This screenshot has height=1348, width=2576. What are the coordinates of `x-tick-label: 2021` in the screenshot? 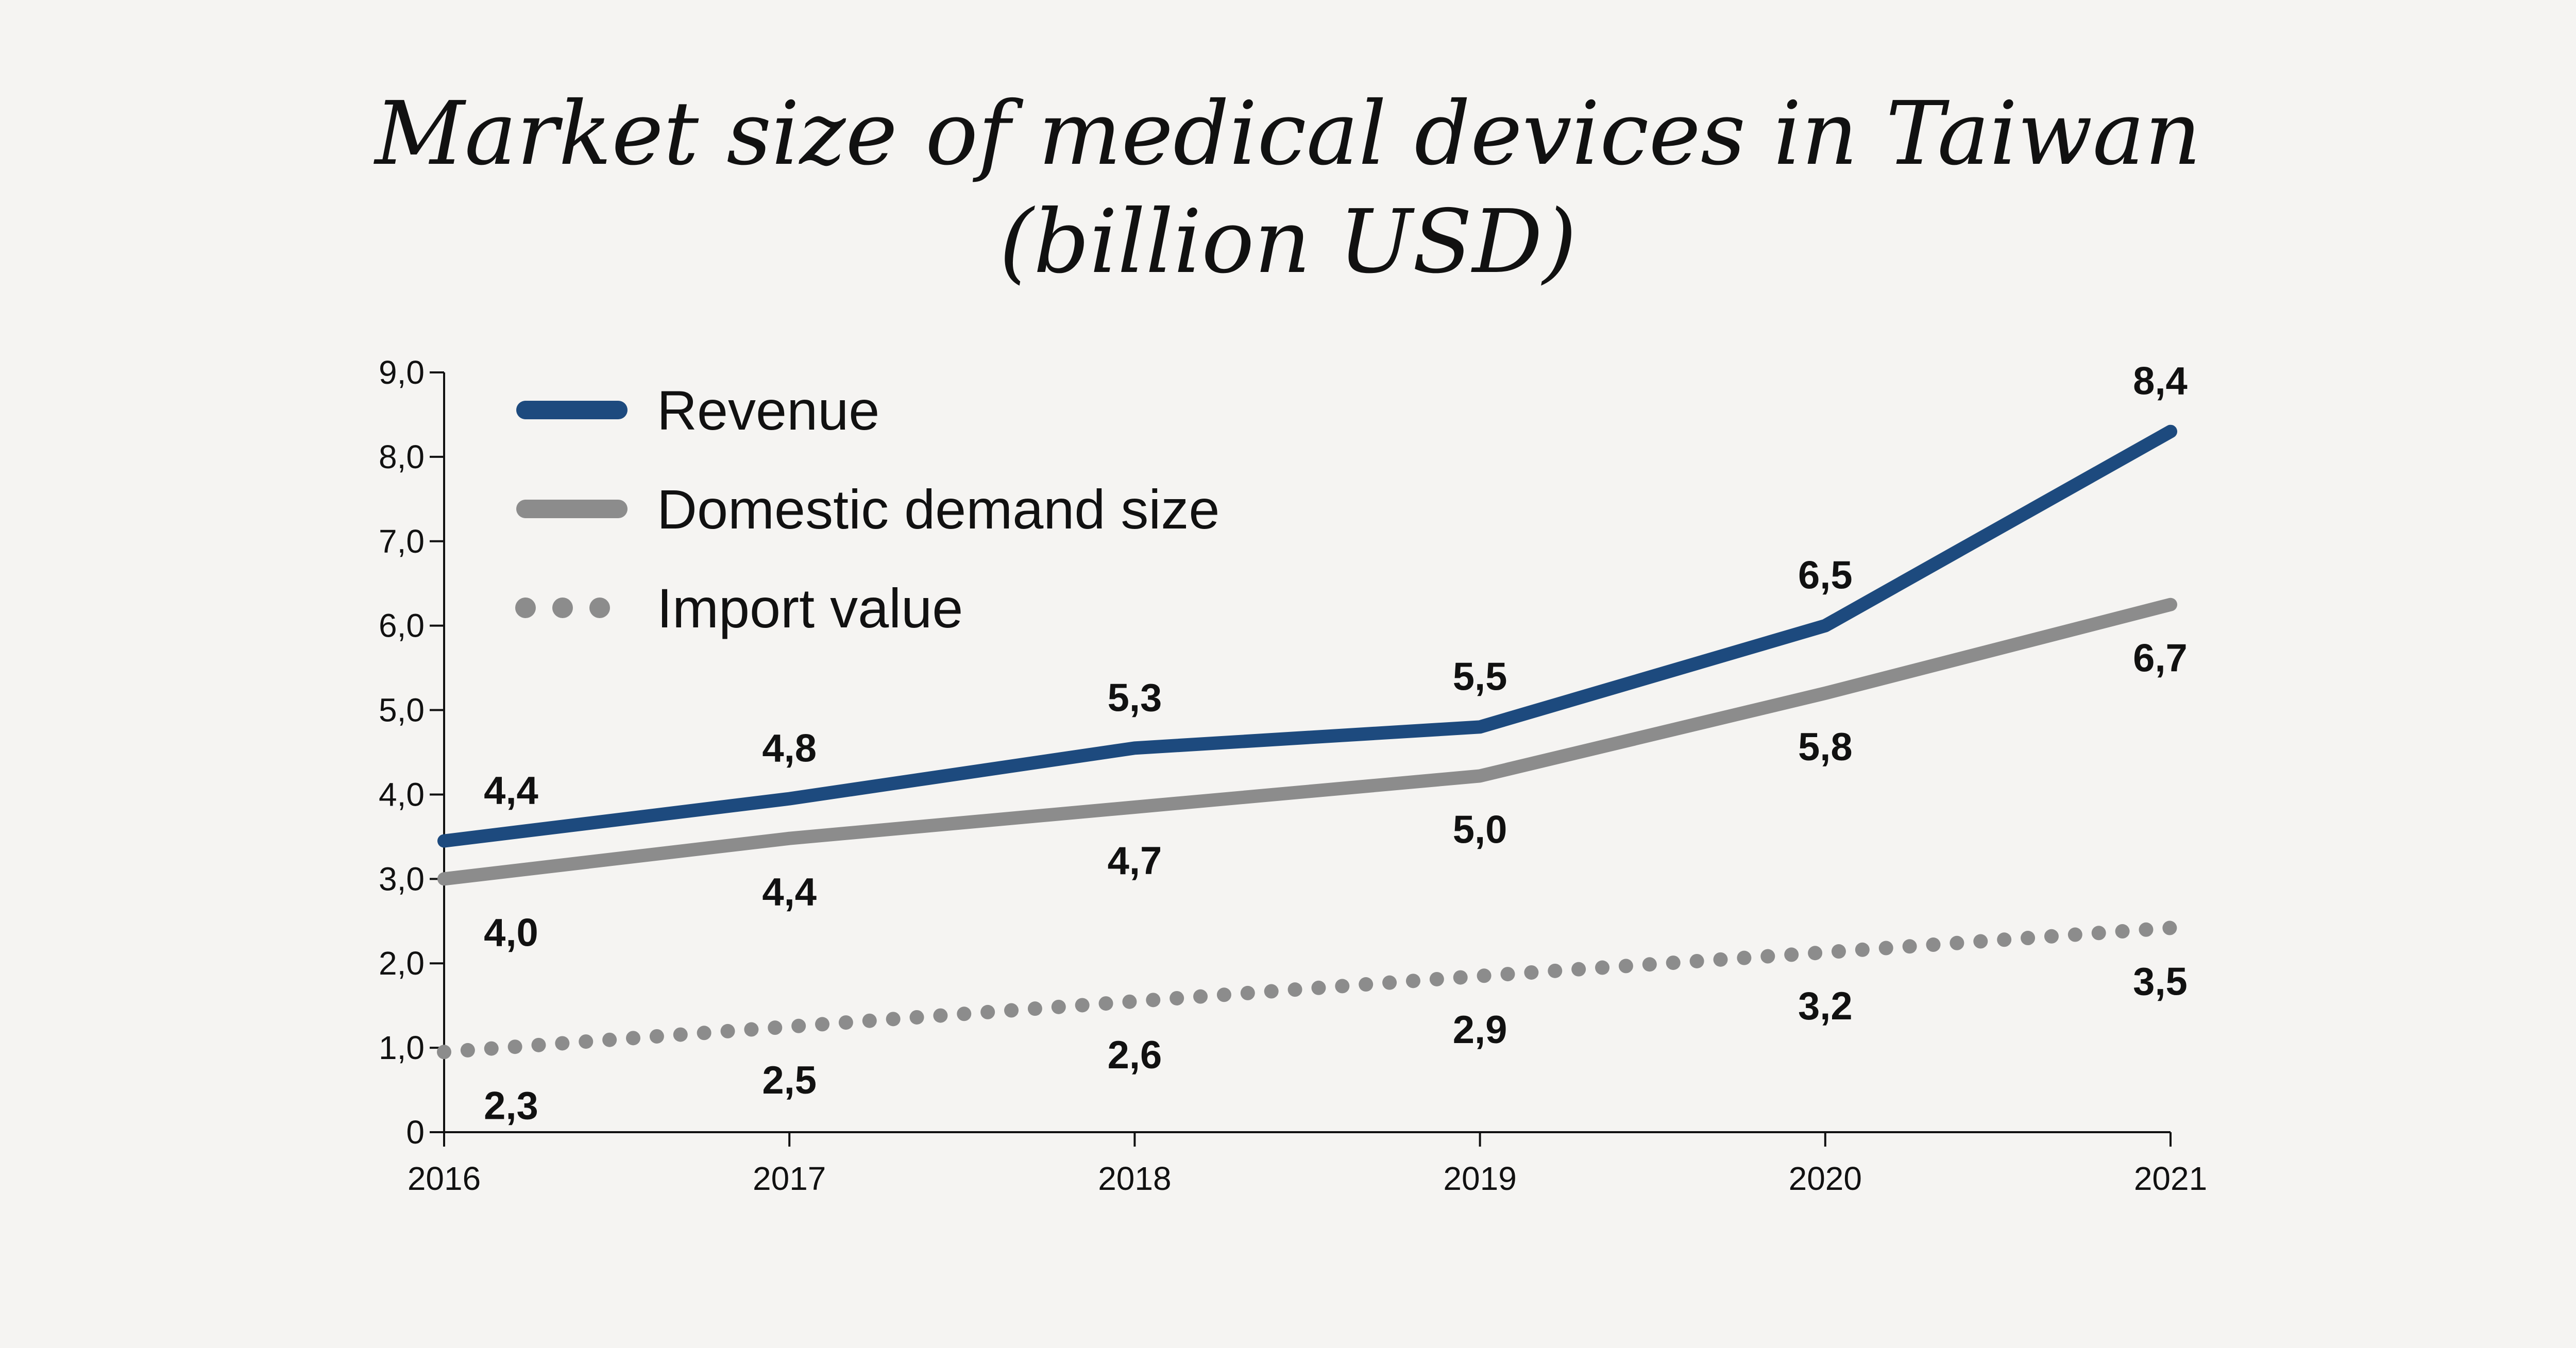 It's located at (2170, 1178).